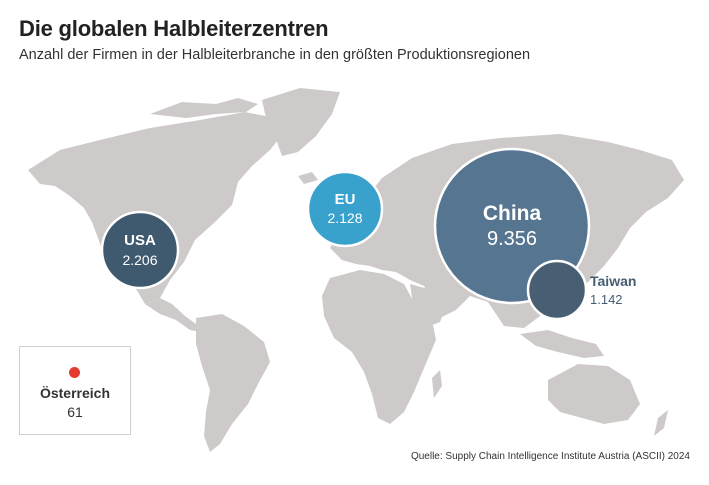  I want to click on taiwan-marker: Taiwan 1.142, so click(581, 290).